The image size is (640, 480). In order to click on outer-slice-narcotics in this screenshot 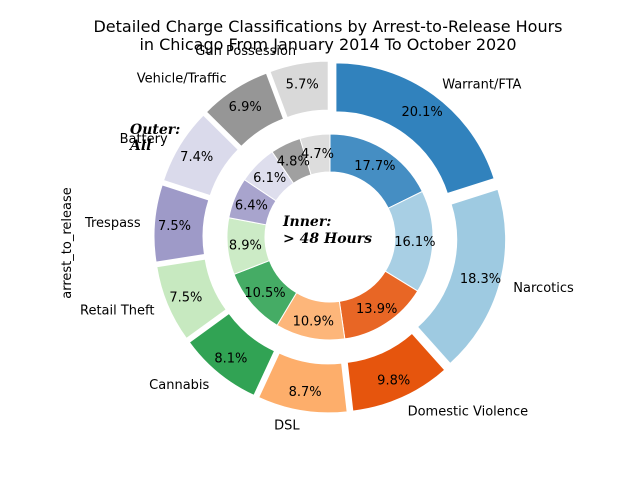, I will do `click(461, 276)`.